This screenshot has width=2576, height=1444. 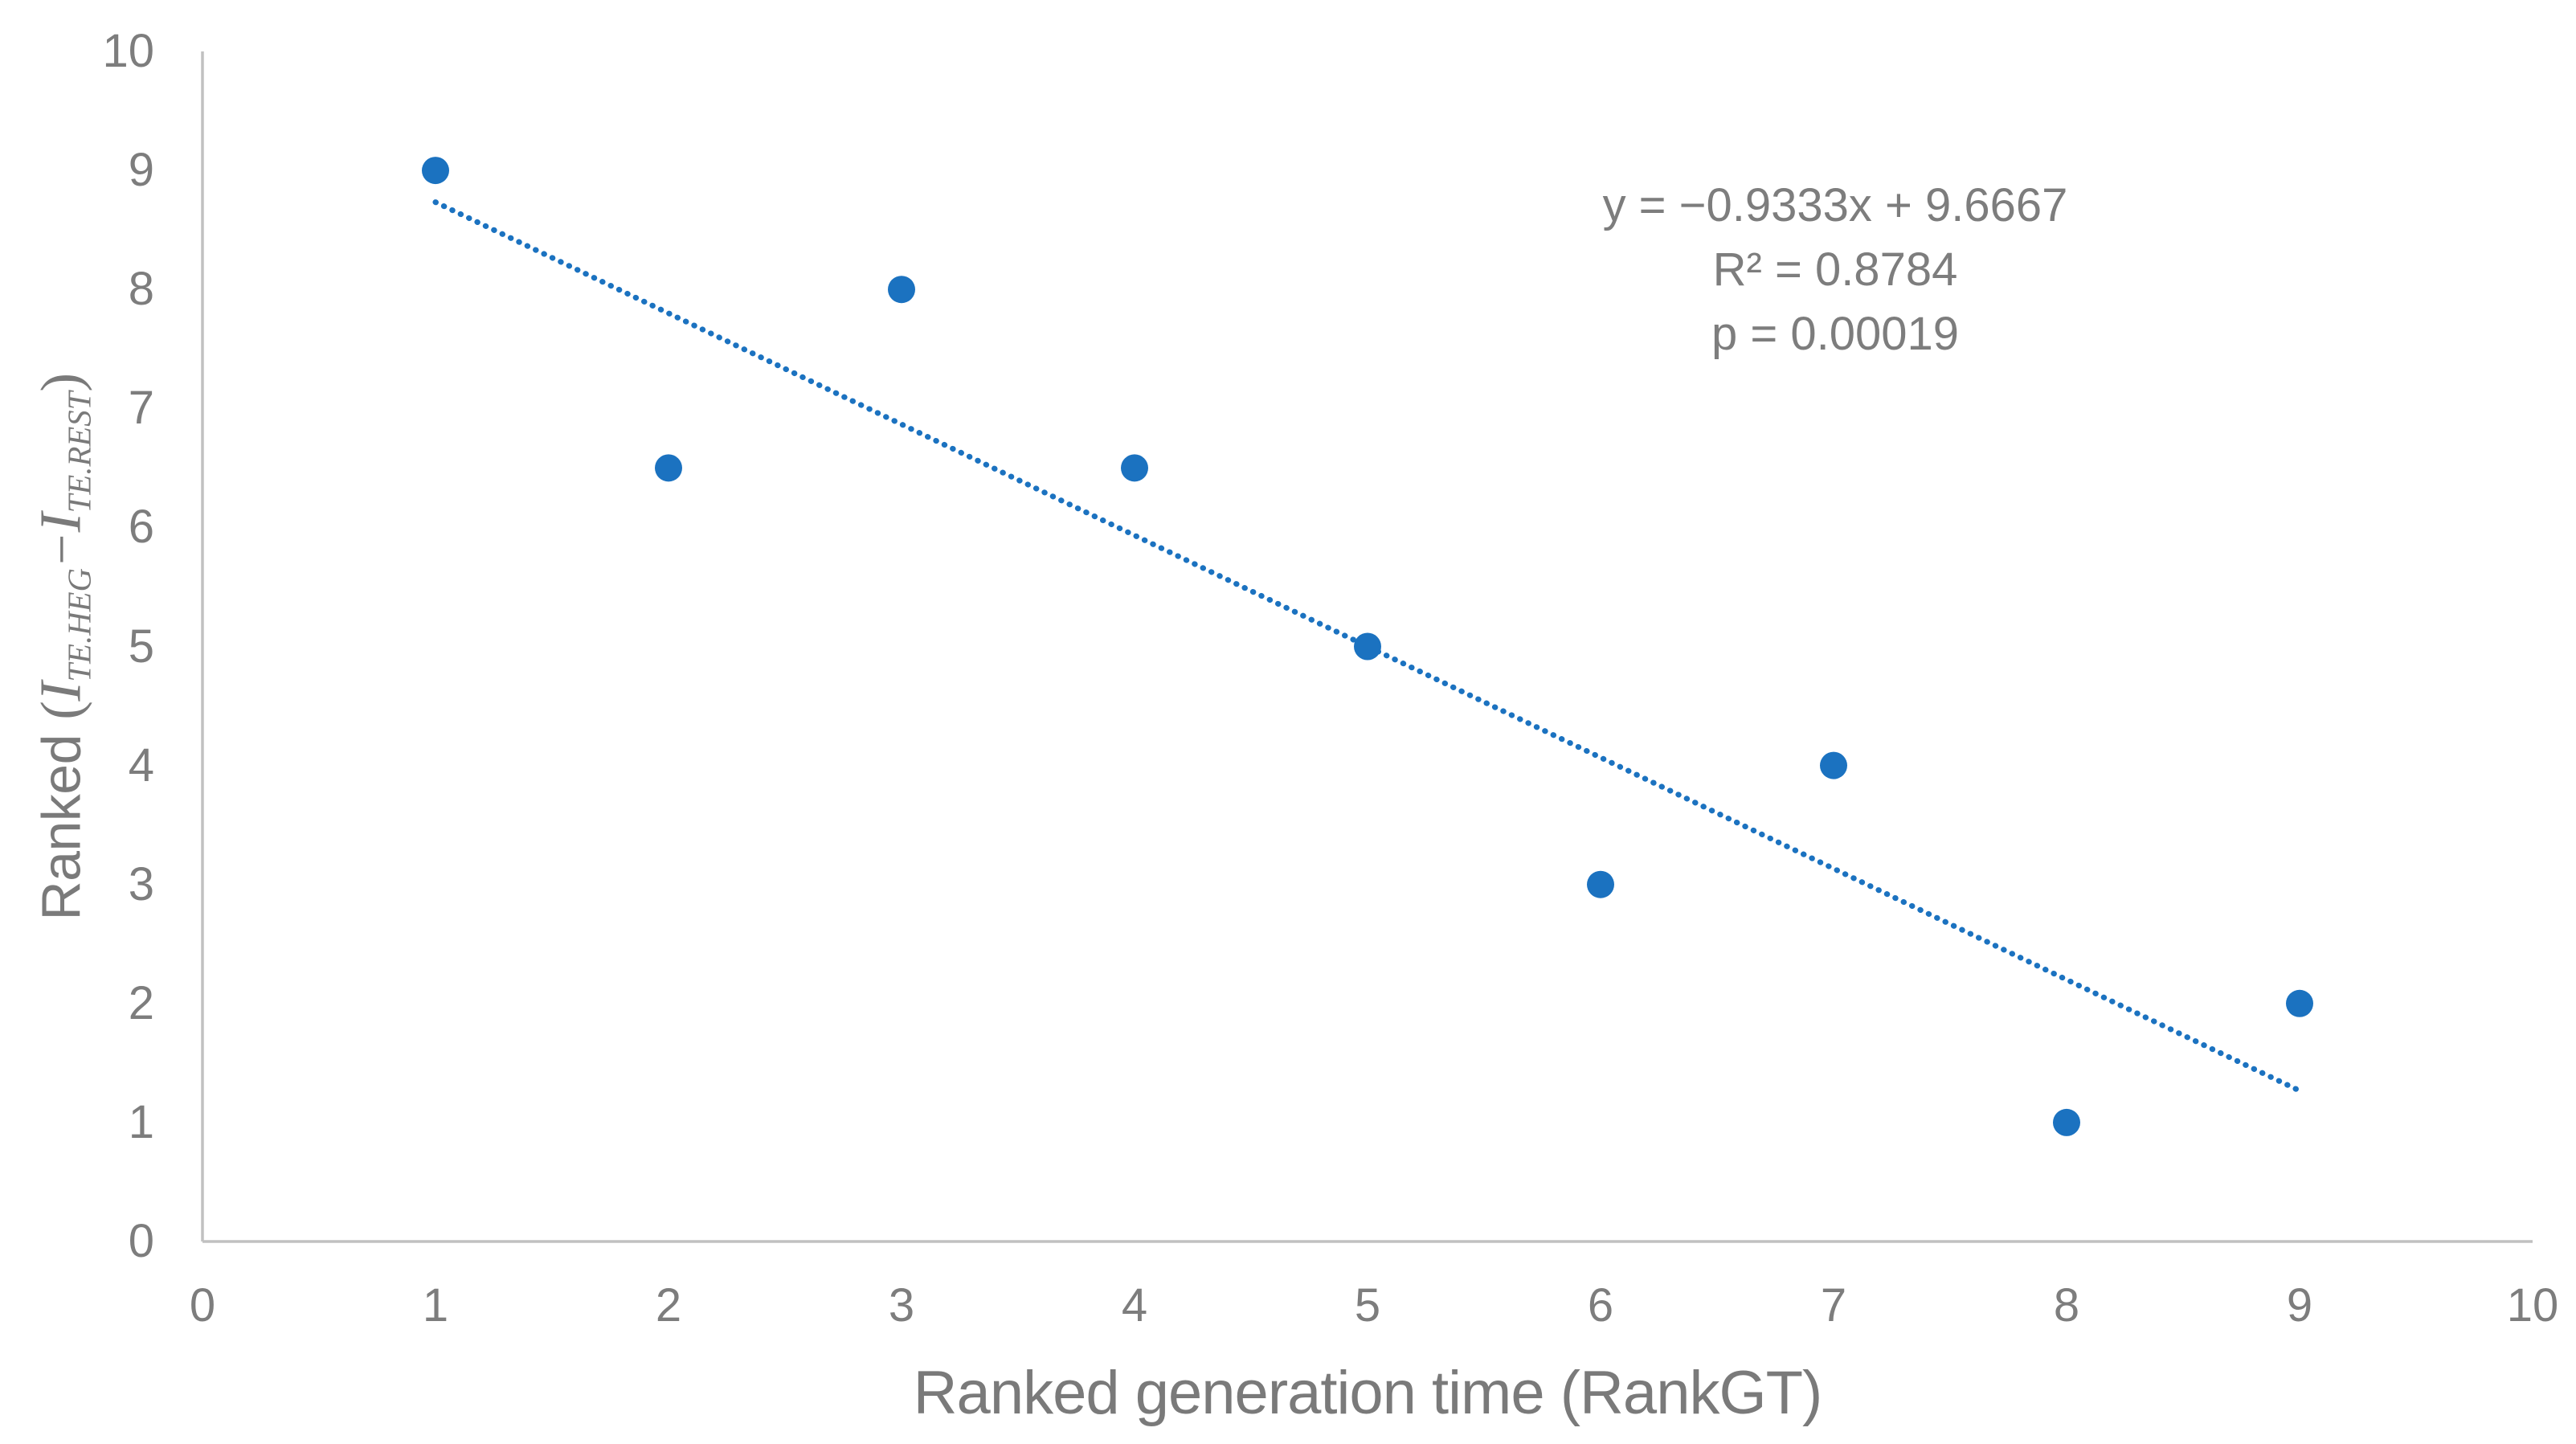 What do you see at coordinates (141, 646) in the screenshot?
I see `y-tick-label: 5` at bounding box center [141, 646].